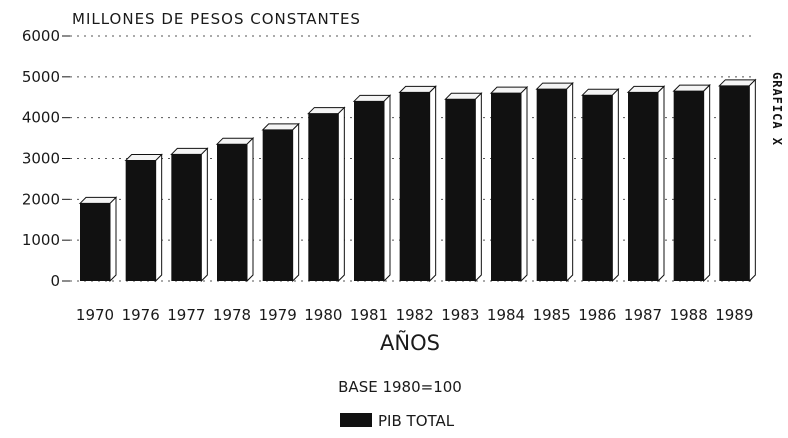  Describe the element at coordinates (278, 315) in the screenshot. I see `x-tick-label: 1979` at that location.